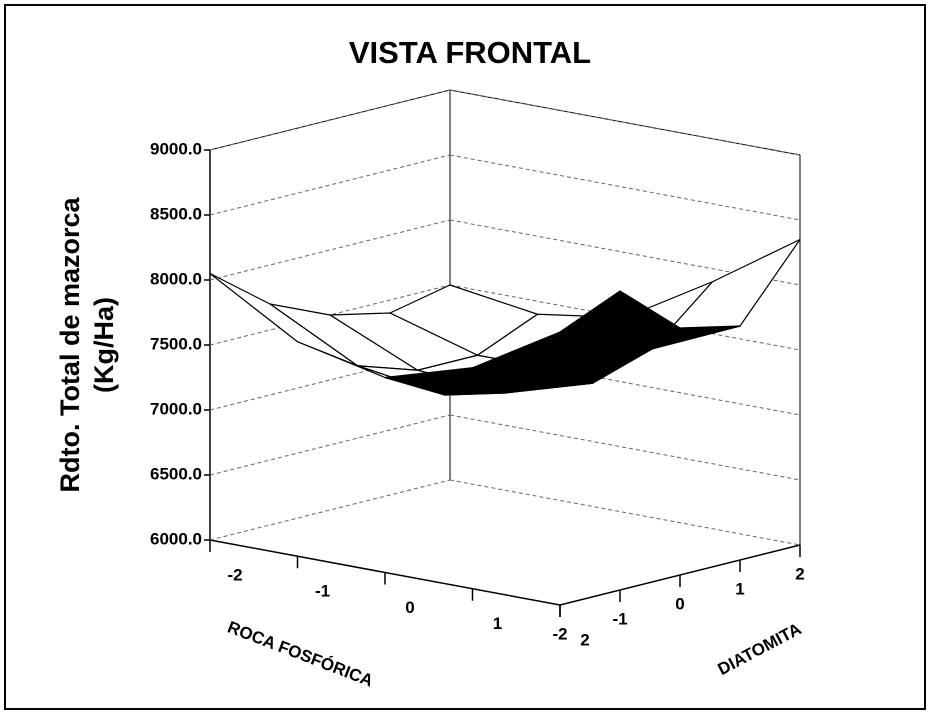  Describe the element at coordinates (176, 278) in the screenshot. I see `z-tick-label: 8000.0` at that location.